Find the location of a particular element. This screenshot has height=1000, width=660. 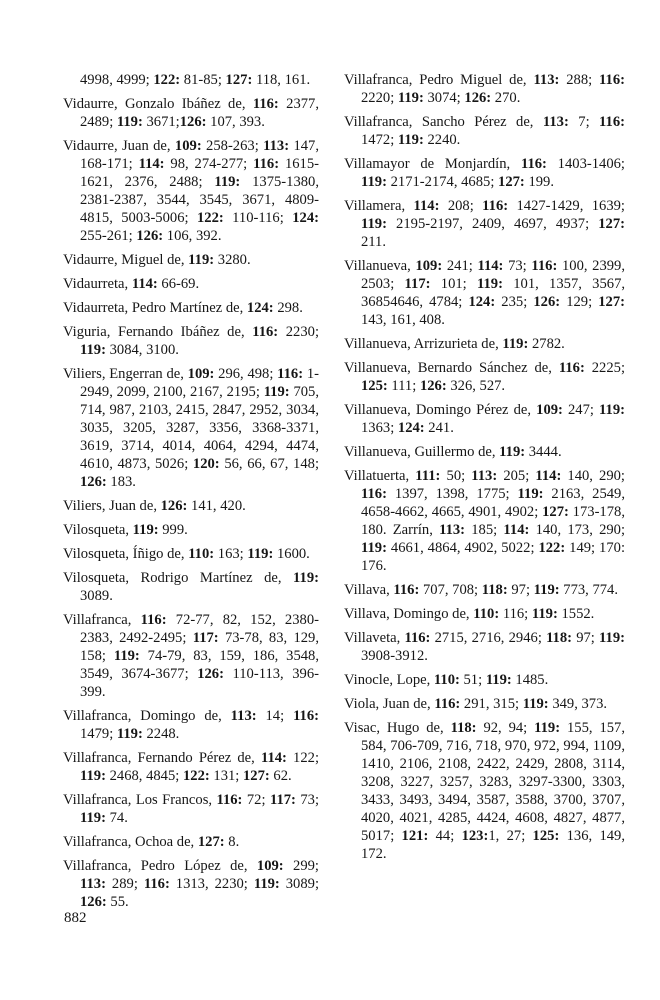

entry-text: 1427-1429, 1639; is located at coordinates (566, 206).